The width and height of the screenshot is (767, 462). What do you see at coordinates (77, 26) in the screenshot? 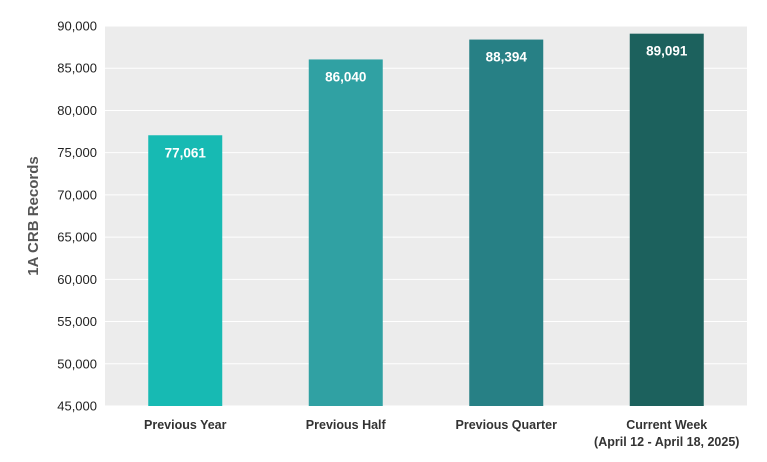
I see `y-tick-label: 90,000` at bounding box center [77, 26].